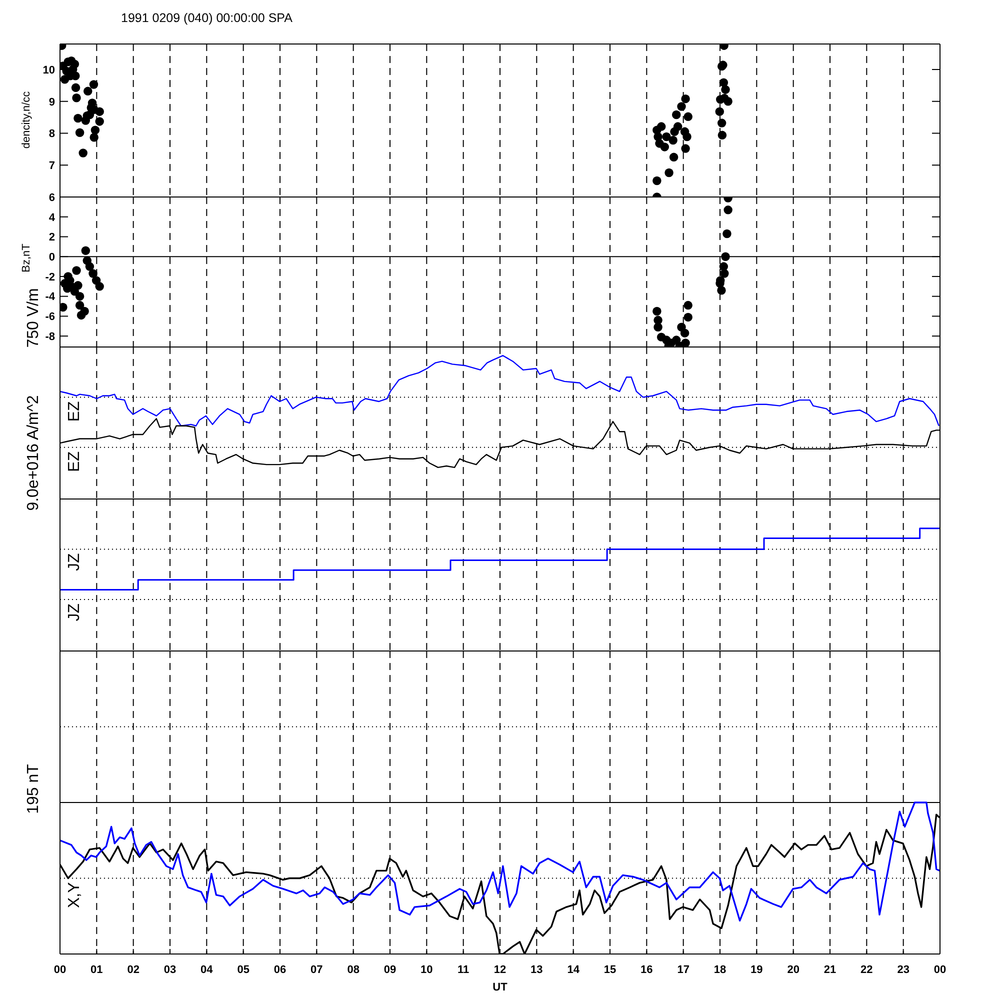 This screenshot has width=1000, height=1000. Describe the element at coordinates (353, 970) in the screenshot. I see `x-tick-label: 08` at that location.